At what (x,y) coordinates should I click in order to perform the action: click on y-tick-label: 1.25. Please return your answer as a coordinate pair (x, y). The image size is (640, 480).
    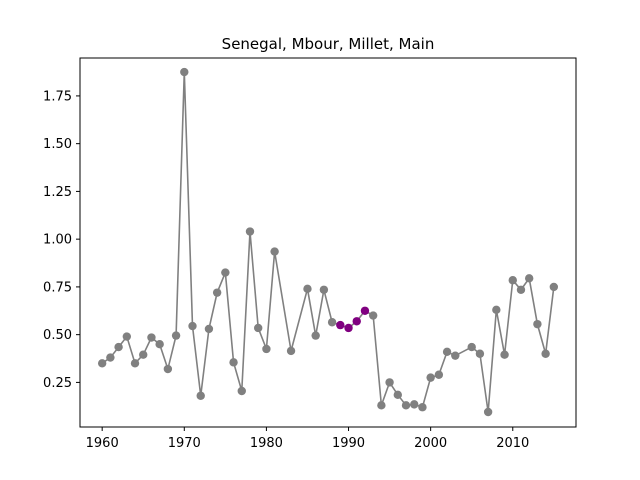
    Looking at the image, I should click on (57, 192).